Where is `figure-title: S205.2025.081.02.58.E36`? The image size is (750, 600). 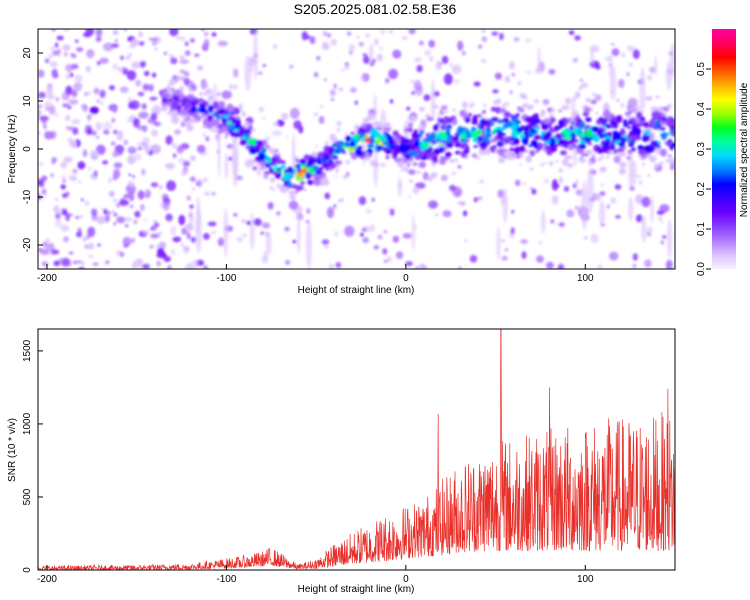
figure-title: S205.2025.081.02.58.E36 is located at coordinates (375, 9).